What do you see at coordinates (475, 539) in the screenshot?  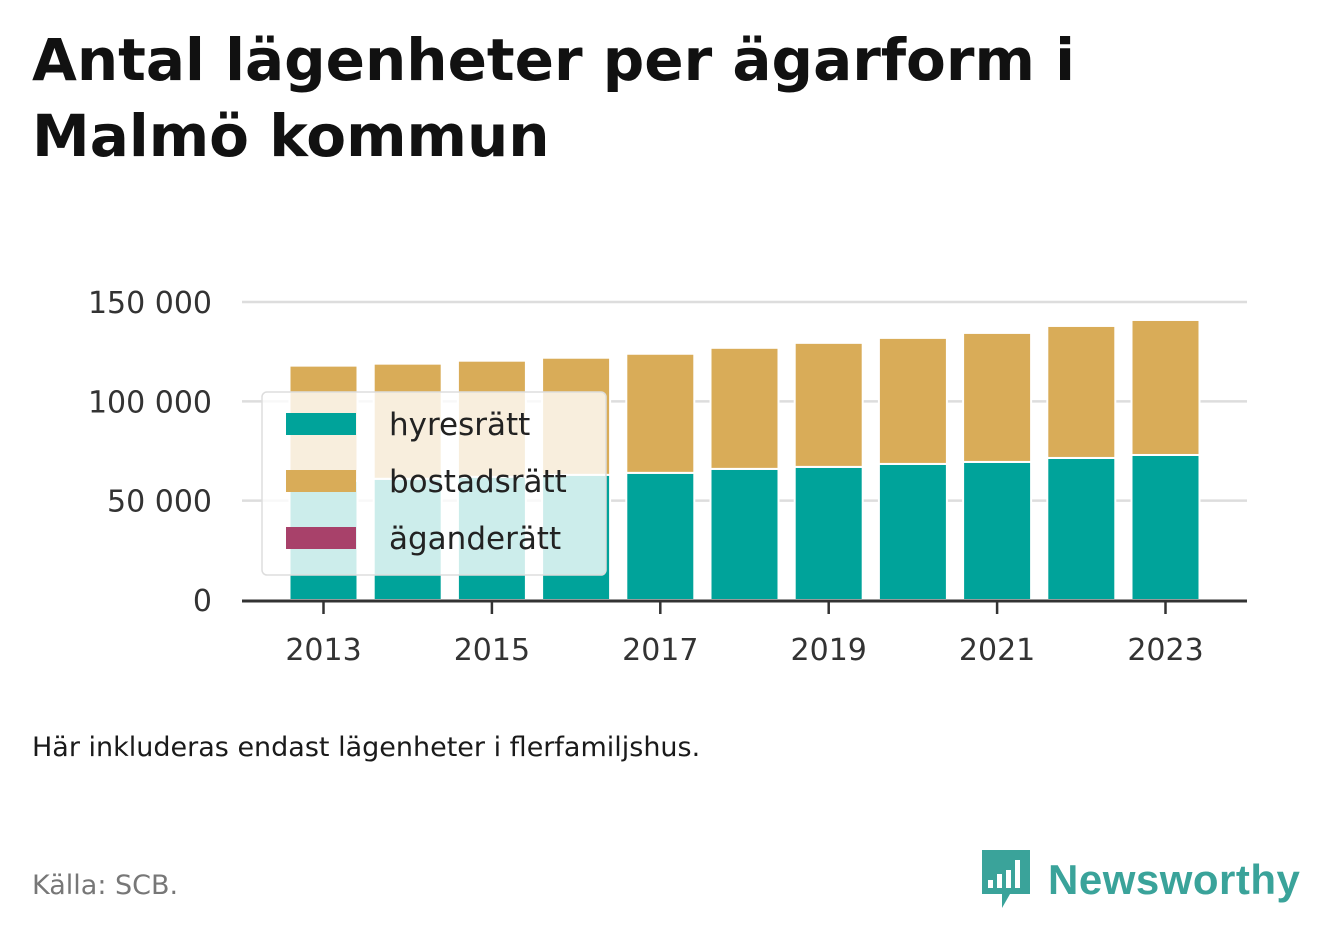 I see `legend-label: äganderätt` at bounding box center [475, 539].